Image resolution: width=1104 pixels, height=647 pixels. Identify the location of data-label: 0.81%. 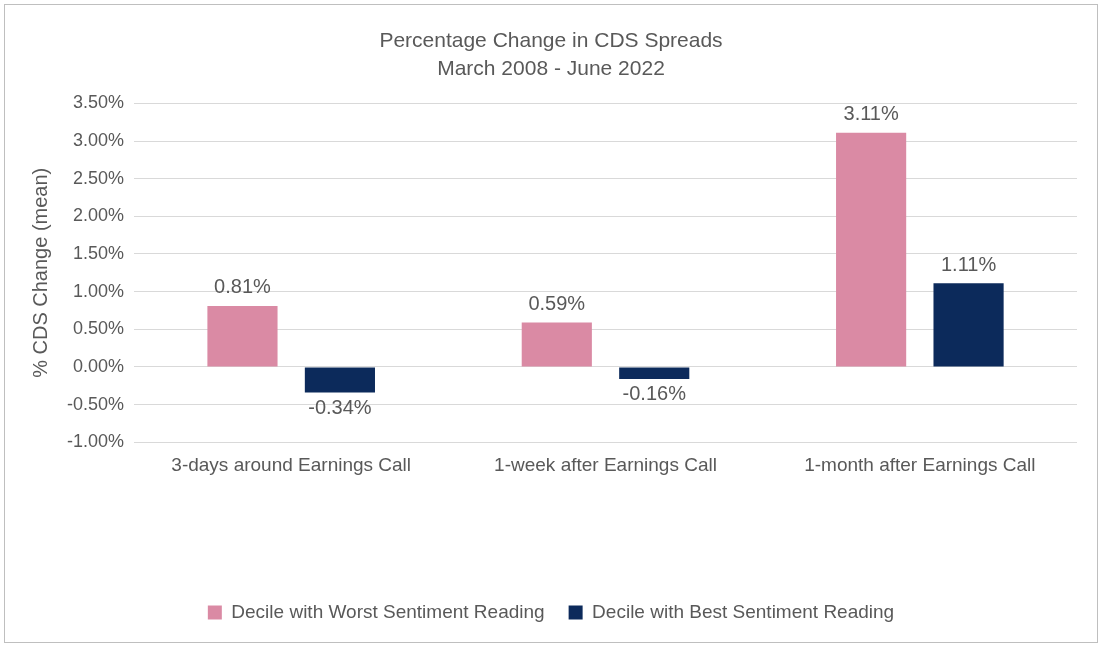
(243, 286).